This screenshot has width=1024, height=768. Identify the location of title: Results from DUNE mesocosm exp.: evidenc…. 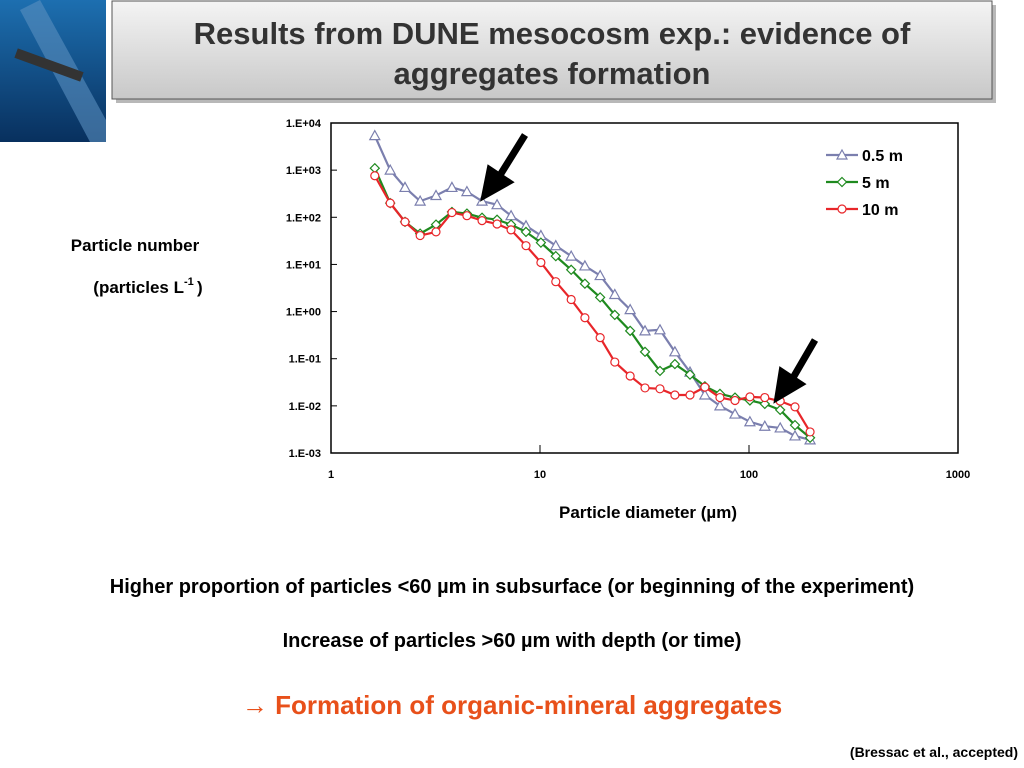
(552, 33).